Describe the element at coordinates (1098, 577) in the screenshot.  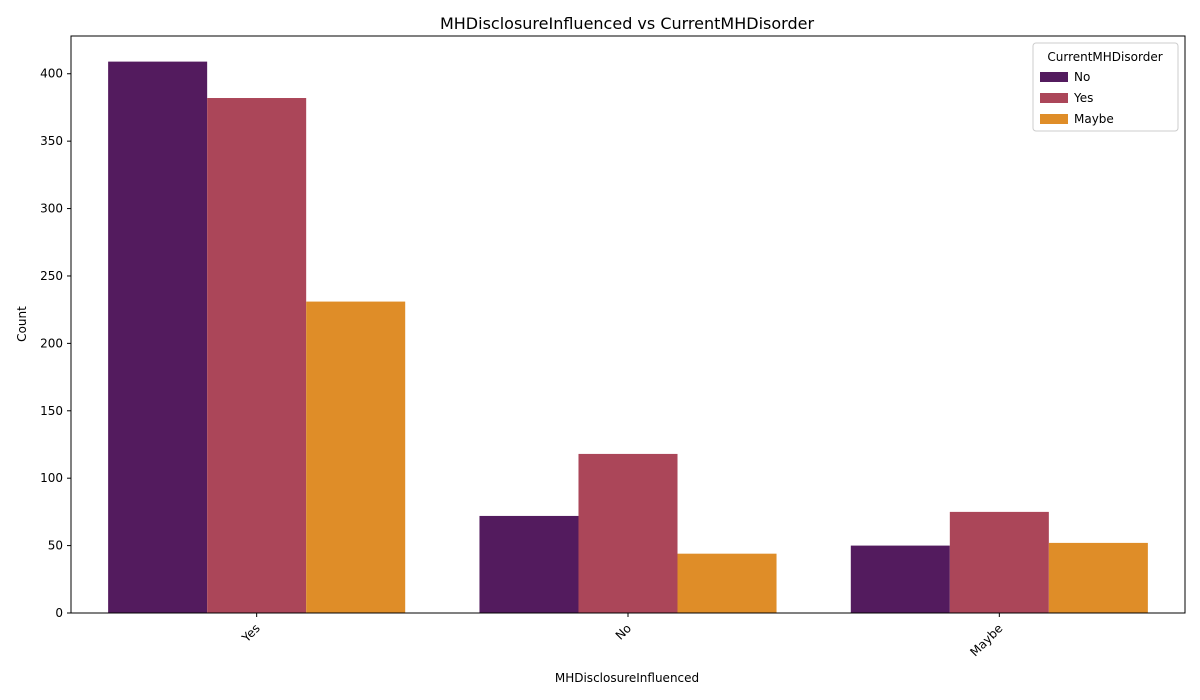
I see `bar-maybe-maybe` at that location.